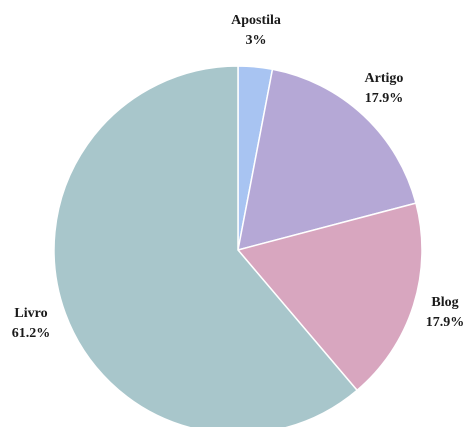 The width and height of the screenshot is (467, 427). I want to click on slice-value-livro: 61.2%, so click(31, 333).